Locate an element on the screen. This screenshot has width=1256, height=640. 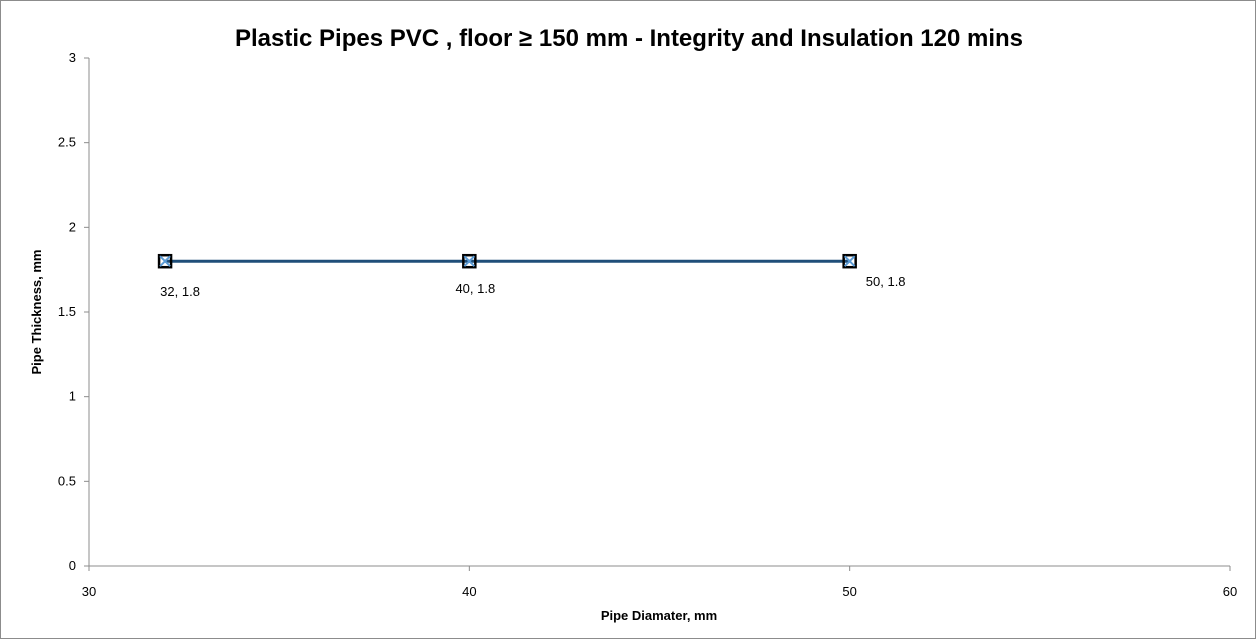
x-tick-label: 30 is located at coordinates (89, 591).